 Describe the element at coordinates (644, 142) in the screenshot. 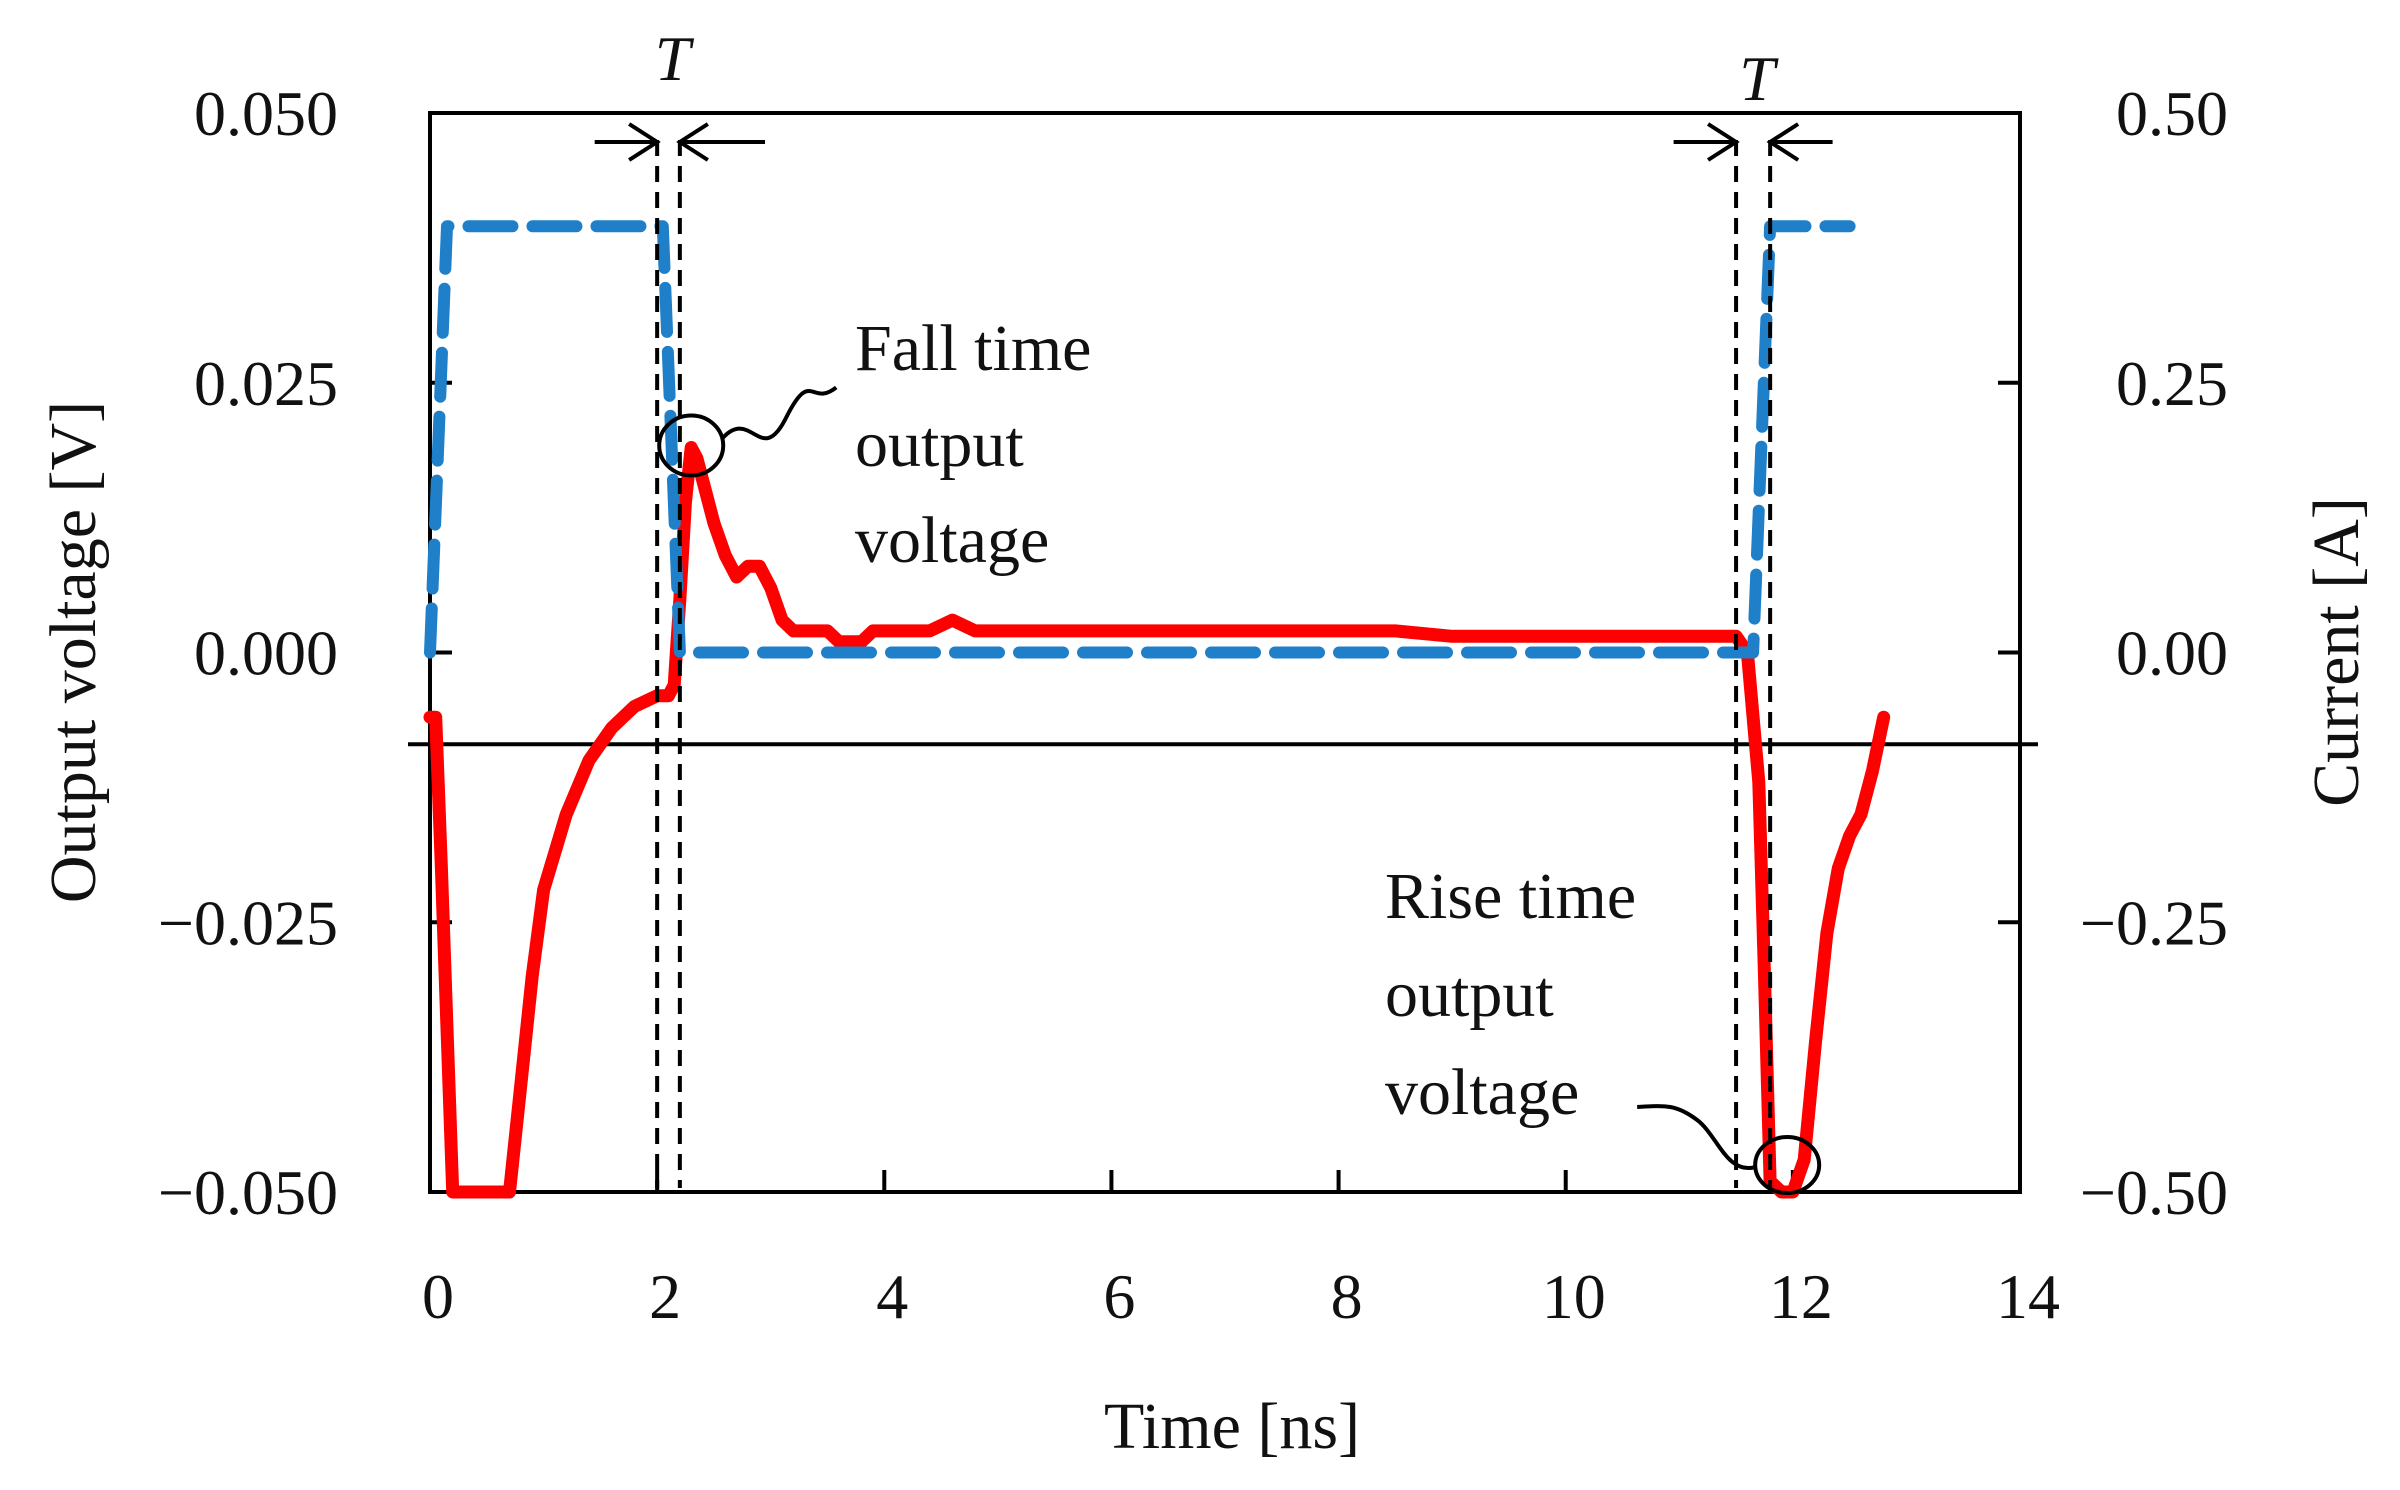

I see `fall-T-arrow-left-head` at that location.